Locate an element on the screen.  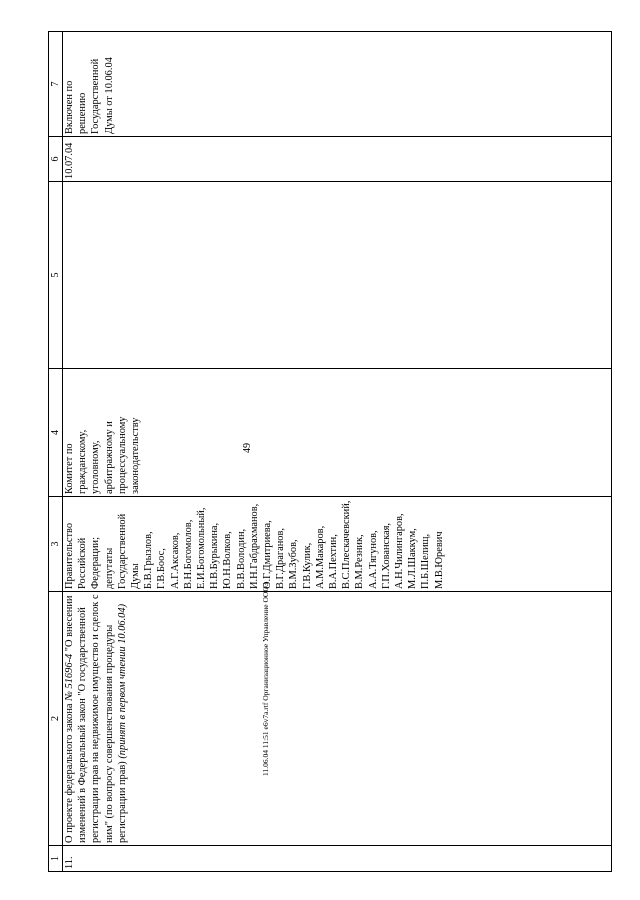
row-number: 11. is located at coordinates (337, 858).